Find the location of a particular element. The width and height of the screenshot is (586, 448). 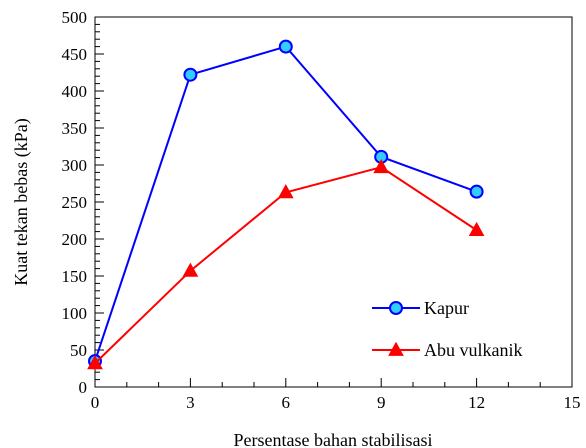

x-tick-label: 3 is located at coordinates (190, 402).